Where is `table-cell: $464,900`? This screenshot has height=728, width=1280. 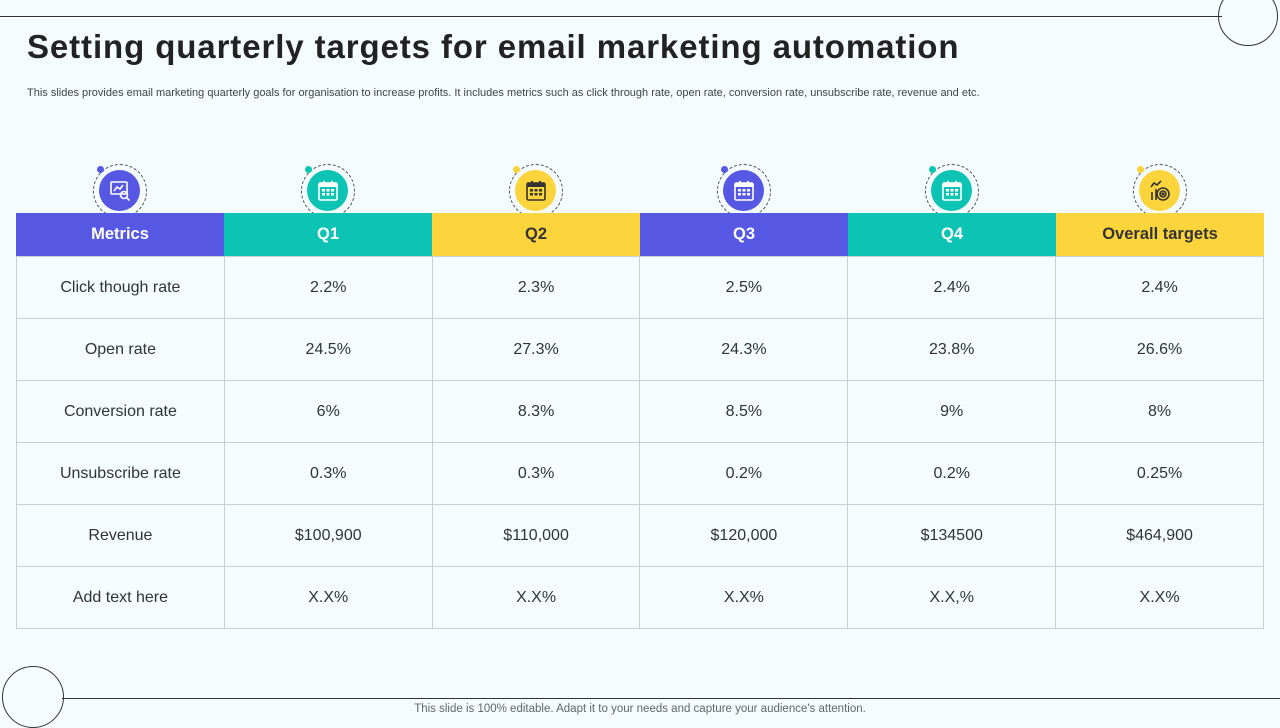
table-cell: $464,900 is located at coordinates (1160, 535).